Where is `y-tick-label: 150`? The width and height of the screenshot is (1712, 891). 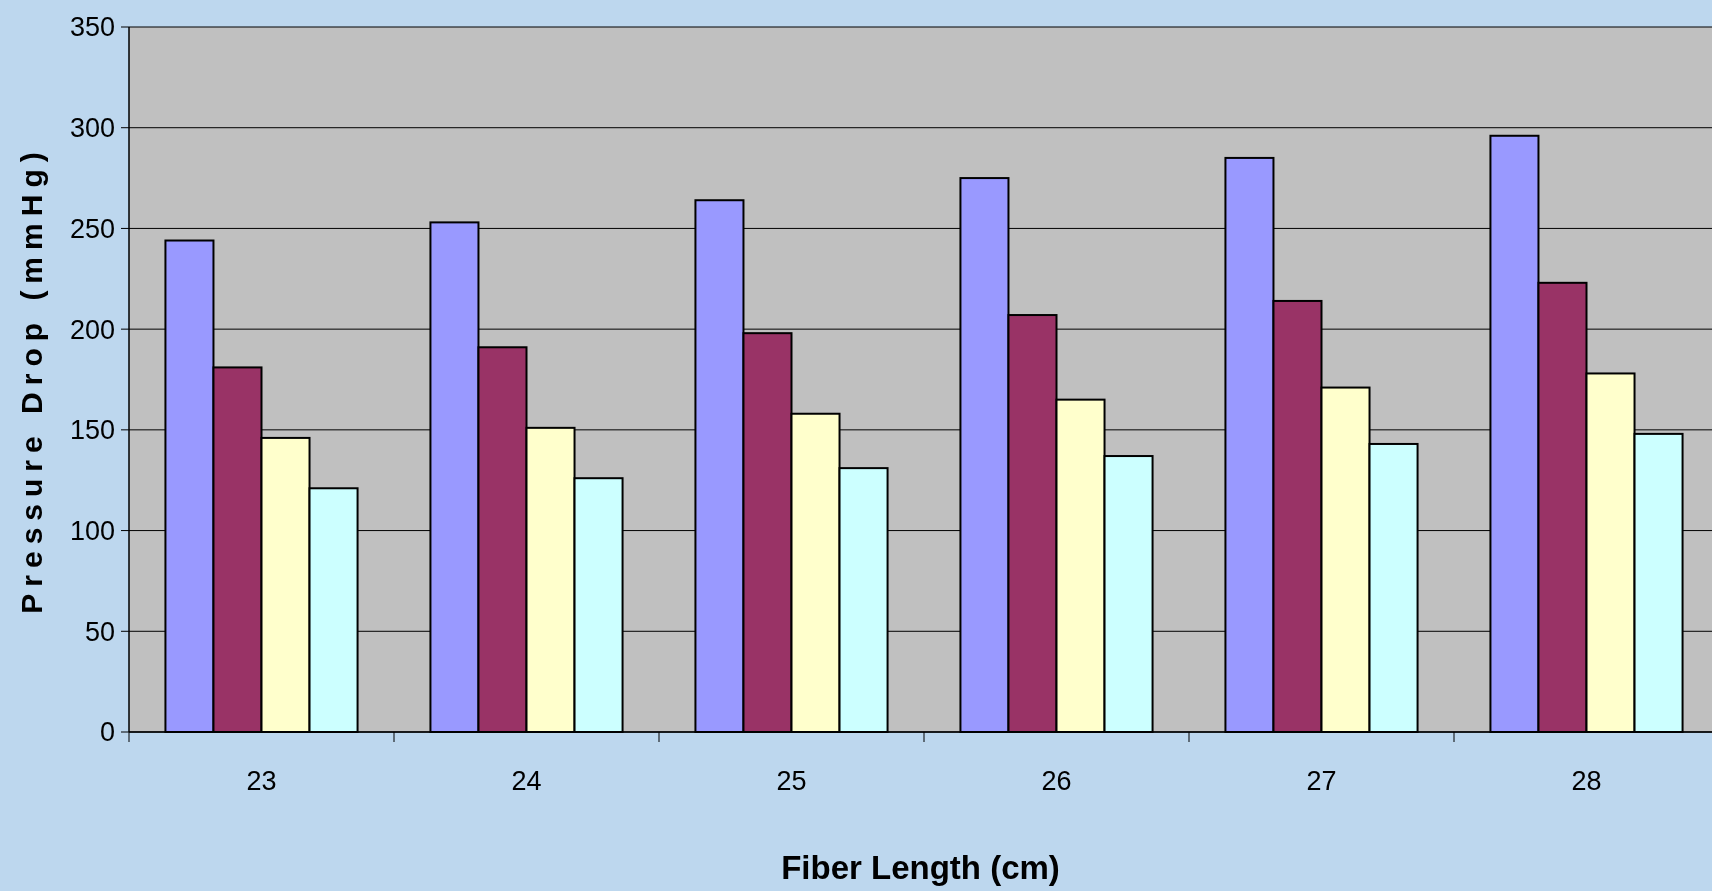 y-tick-label: 150 is located at coordinates (92, 430).